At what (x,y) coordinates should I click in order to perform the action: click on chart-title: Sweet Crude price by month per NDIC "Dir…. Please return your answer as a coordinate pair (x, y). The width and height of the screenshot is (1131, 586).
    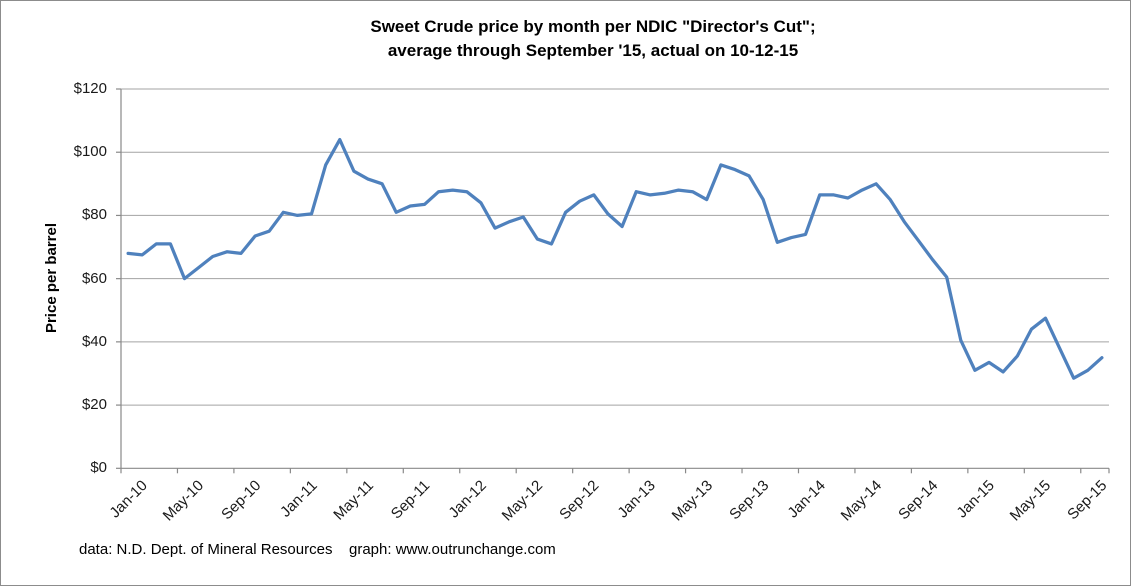
    Looking at the image, I should click on (593, 39).